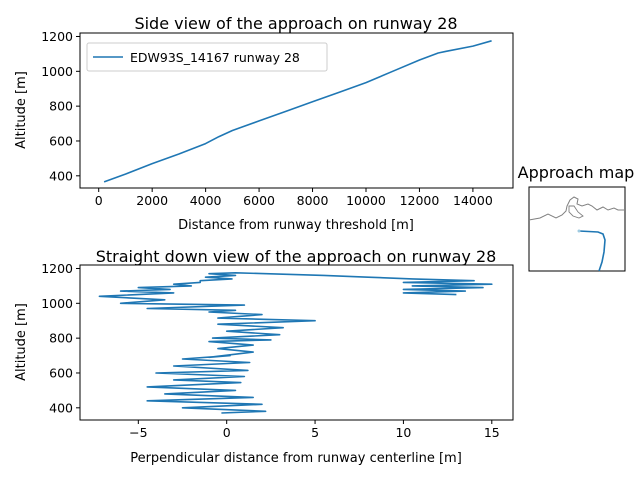 Image resolution: width=640 pixels, height=480 pixels. Describe the element at coordinates (259, 200) in the screenshot. I see `x-tick-label: 6000` at that location.